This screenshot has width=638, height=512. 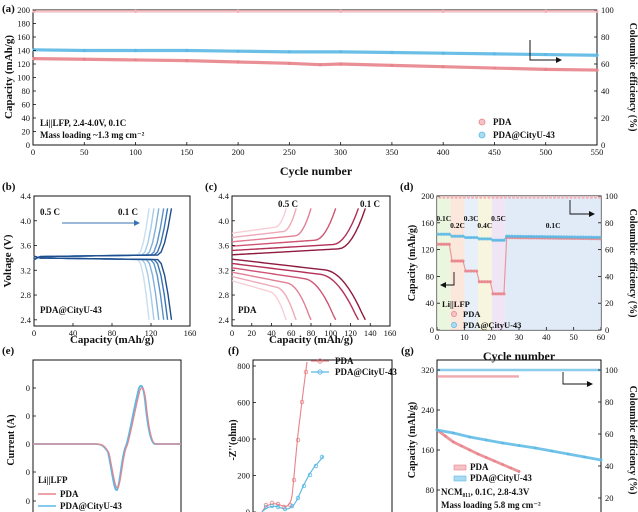 I want to click on panel-b-ytick-label: 3.2, so click(x=25, y=270).